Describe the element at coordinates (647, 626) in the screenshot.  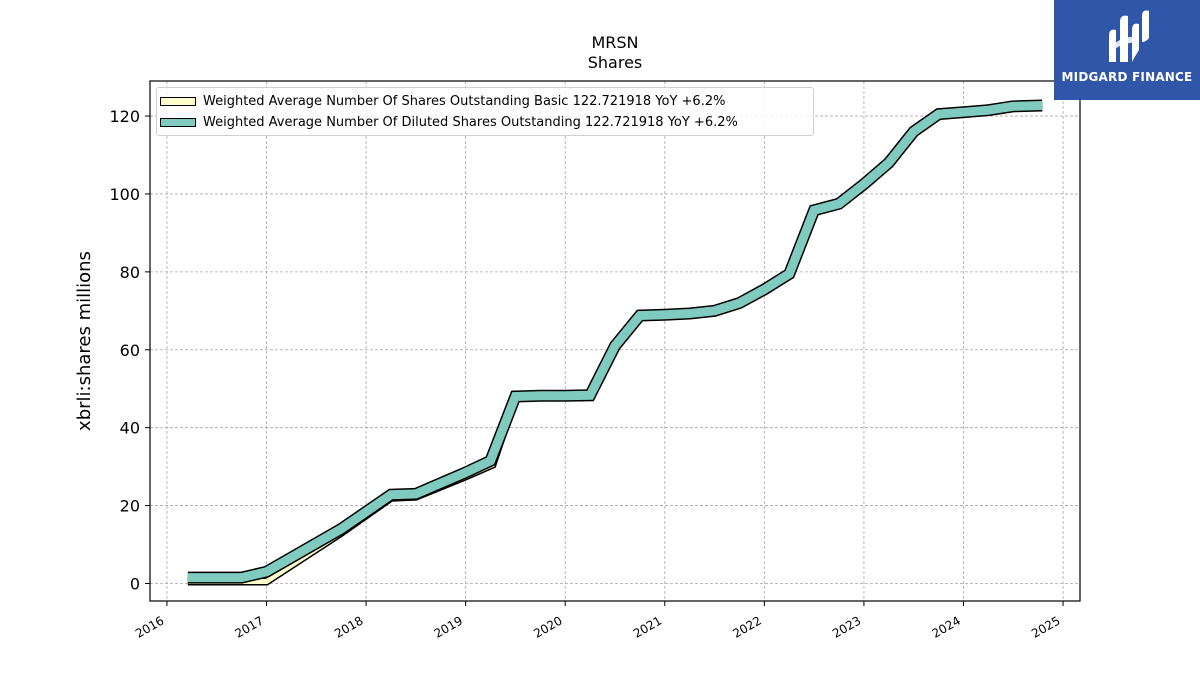
I see `x-tick-label: 2021` at that location.